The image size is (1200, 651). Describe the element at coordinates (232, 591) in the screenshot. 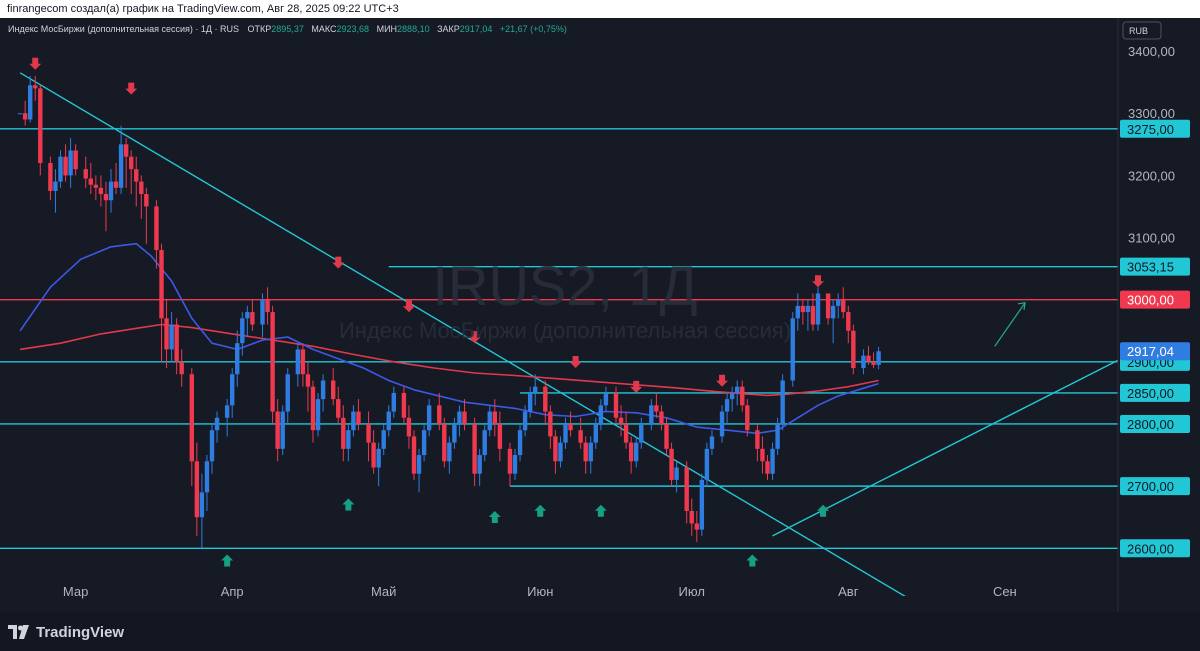

I see `time-axis-label: Апр` at that location.